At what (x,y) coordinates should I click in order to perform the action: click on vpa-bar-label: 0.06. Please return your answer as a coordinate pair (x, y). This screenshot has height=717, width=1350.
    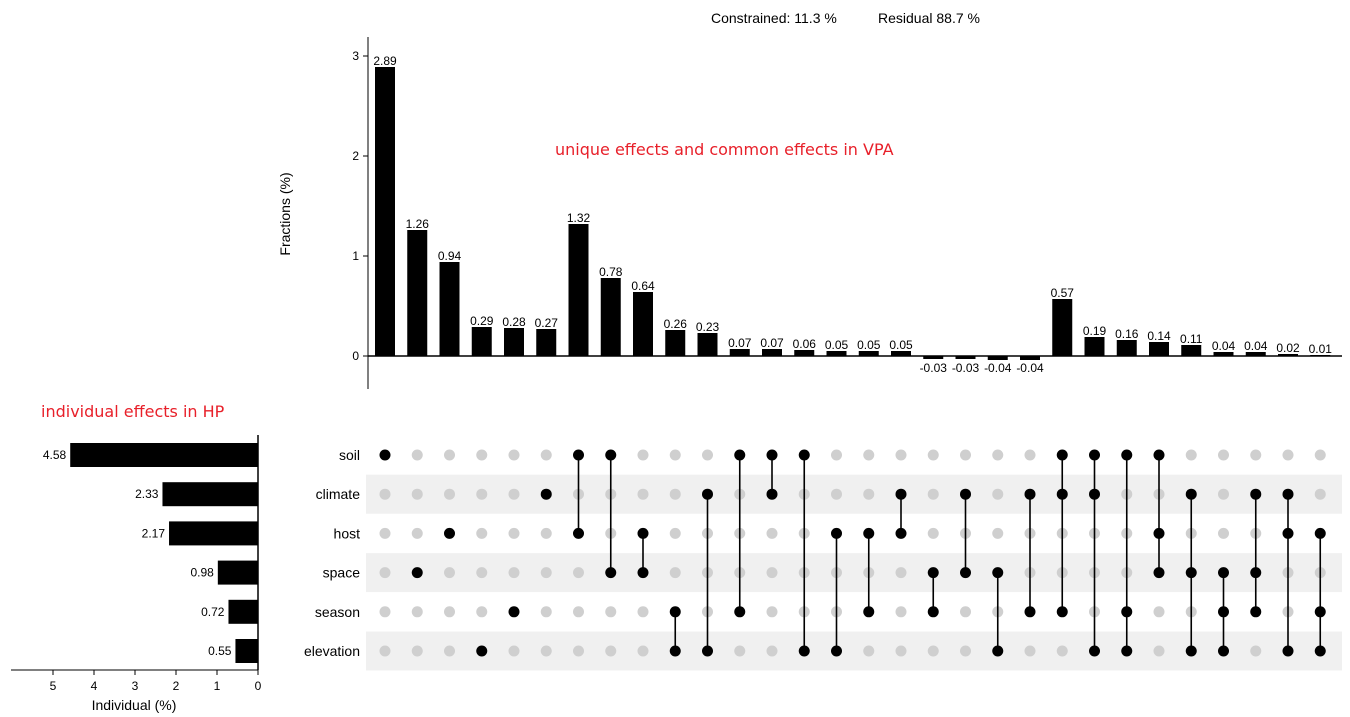
    Looking at the image, I should click on (805, 344).